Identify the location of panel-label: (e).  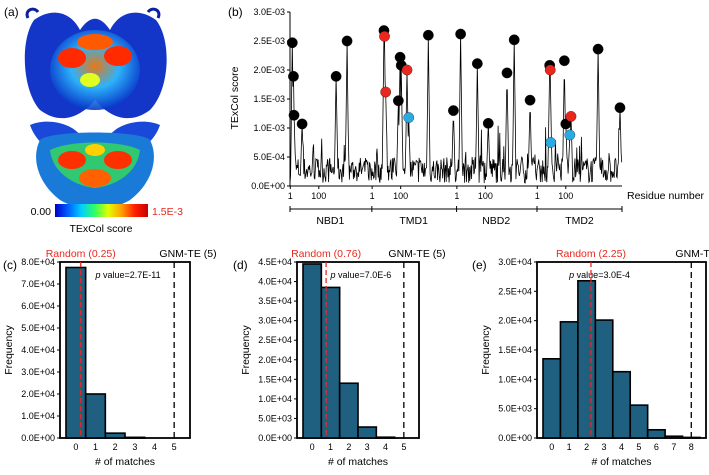
(479, 265).